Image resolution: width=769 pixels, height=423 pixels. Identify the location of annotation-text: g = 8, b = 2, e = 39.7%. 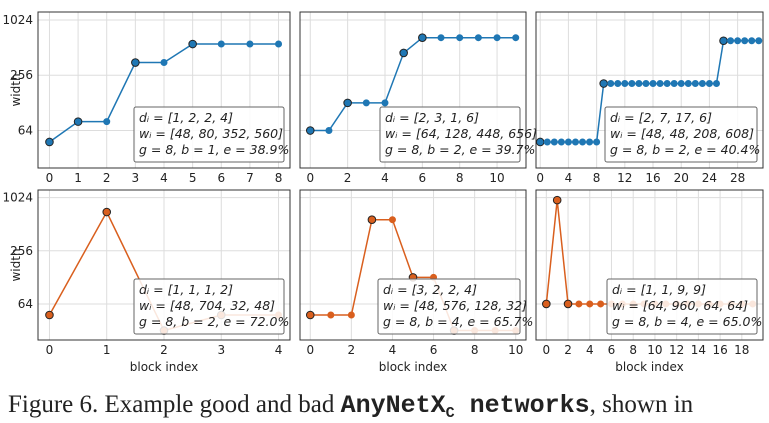
(460, 149).